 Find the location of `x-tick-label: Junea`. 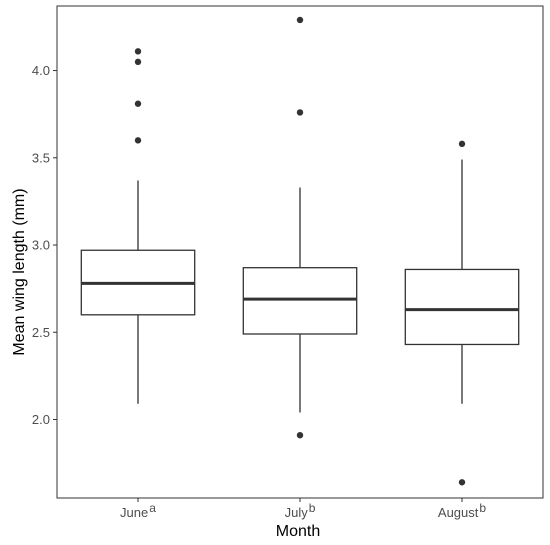

x-tick-label: Junea is located at coordinates (138, 510).